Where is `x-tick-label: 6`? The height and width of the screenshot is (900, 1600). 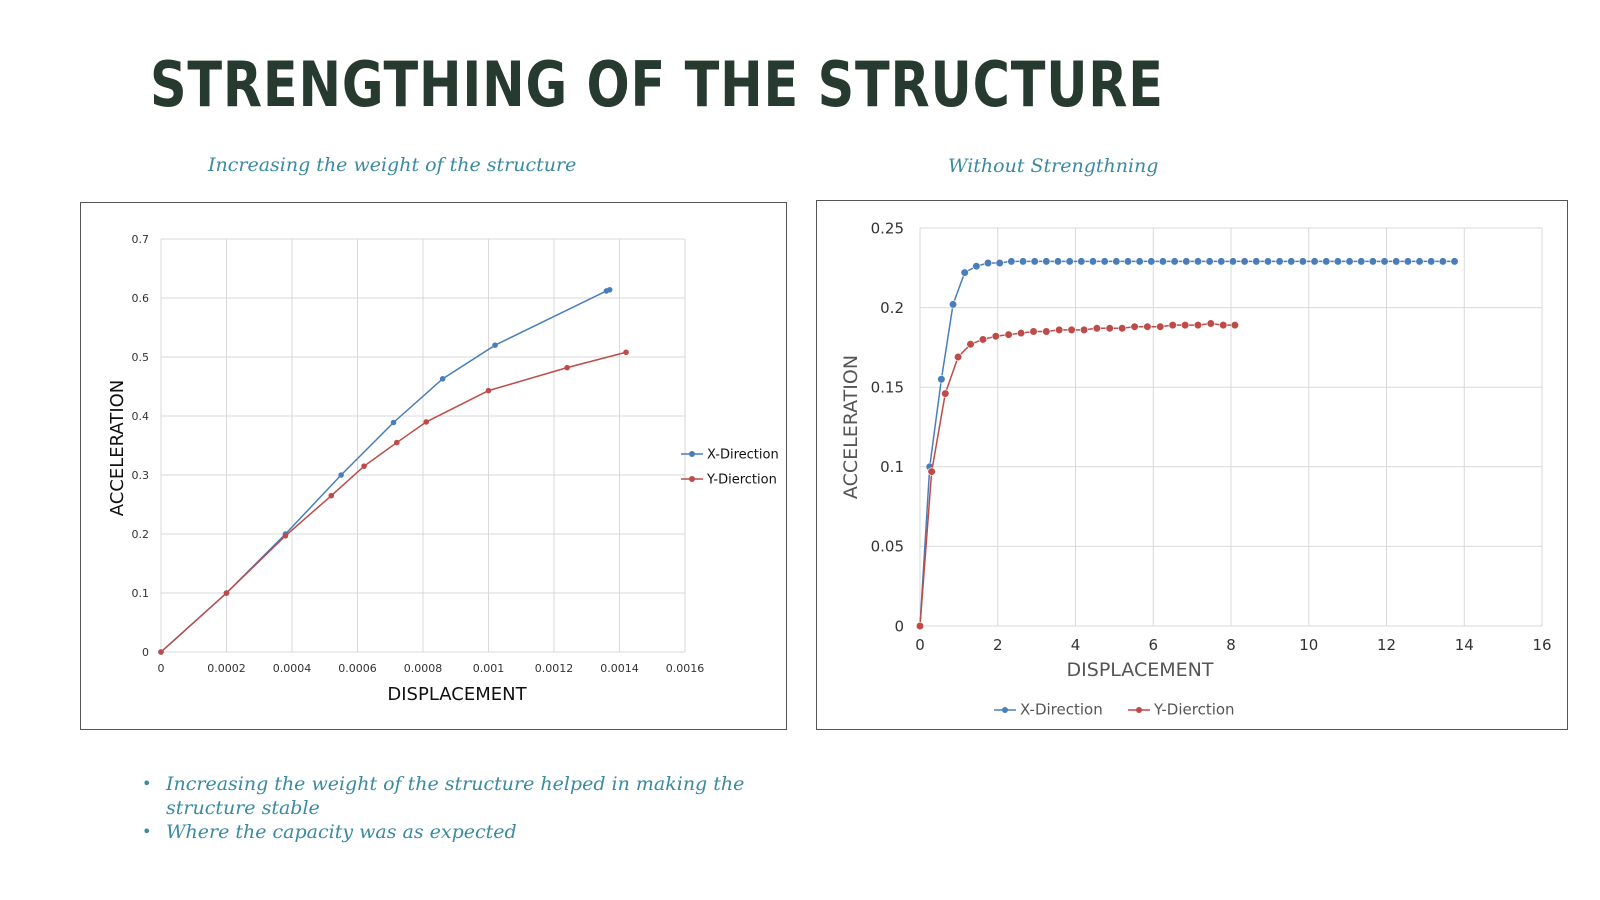
x-tick-label: 6 is located at coordinates (1153, 645).